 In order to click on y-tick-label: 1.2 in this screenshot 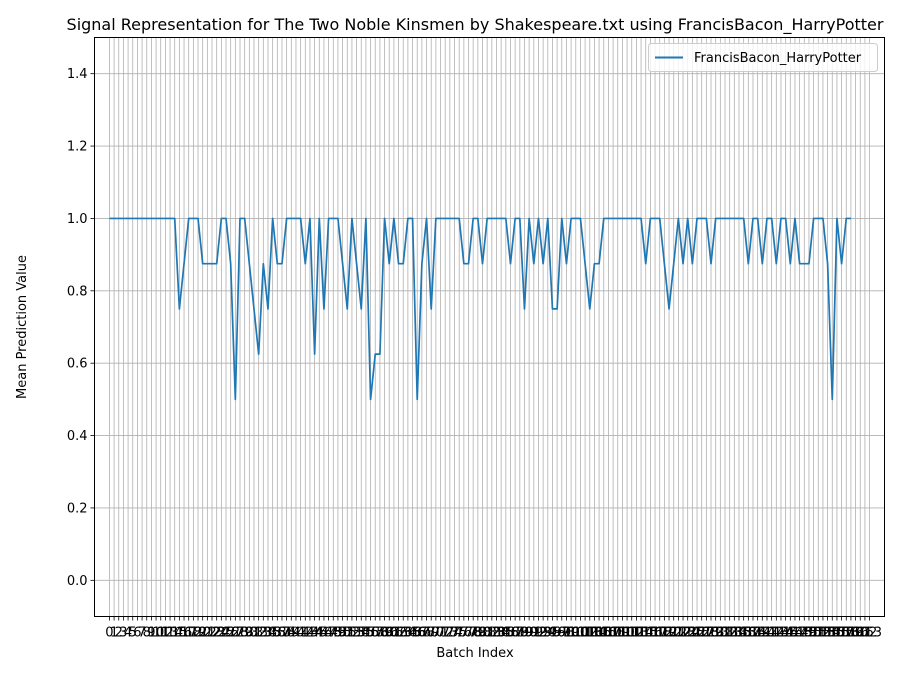, I will do `click(77, 147)`.